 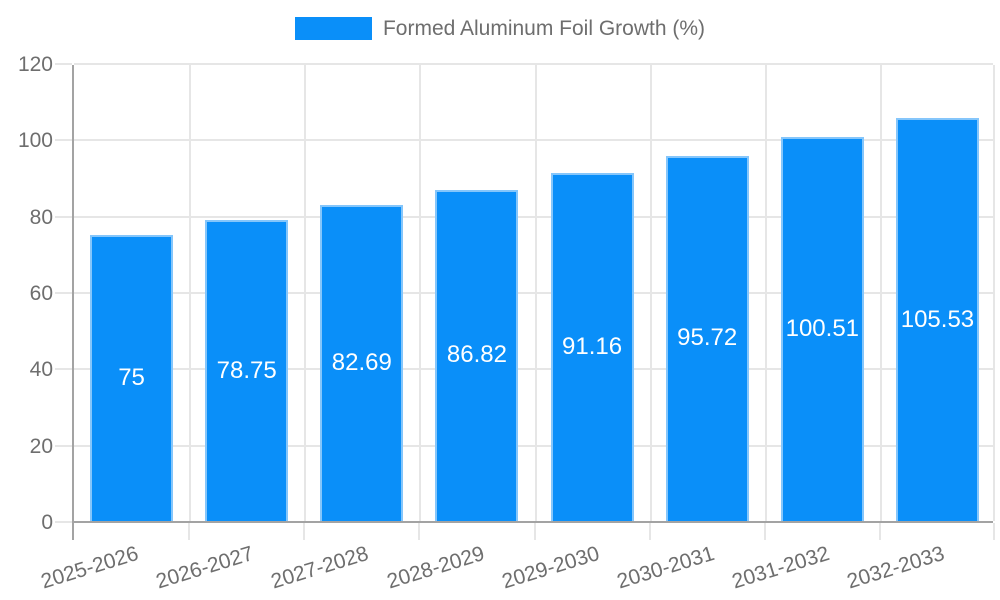 I want to click on bar-value-label: 105.53, so click(x=937, y=319).